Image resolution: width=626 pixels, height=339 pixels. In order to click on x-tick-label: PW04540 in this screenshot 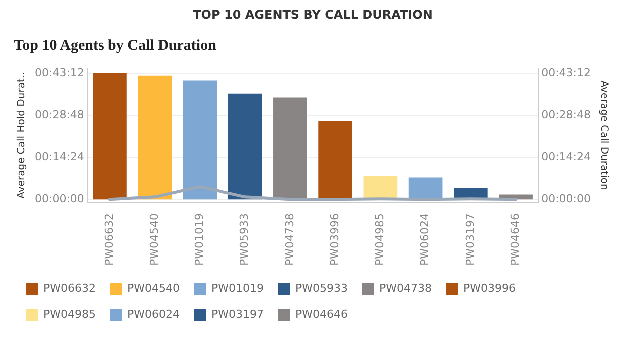, I will do `click(154, 240)`.